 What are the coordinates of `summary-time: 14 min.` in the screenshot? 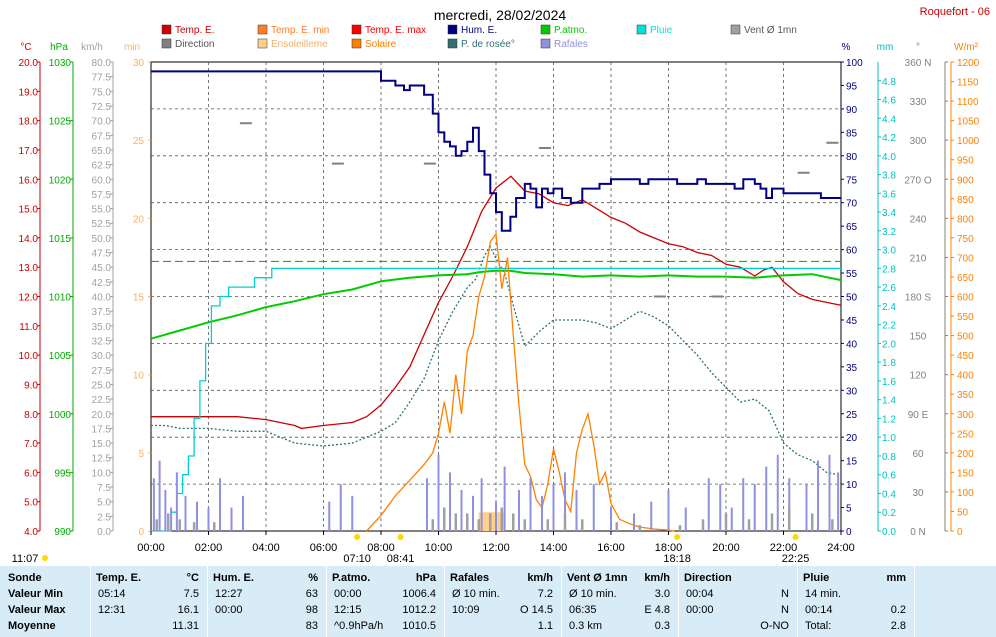 It's located at (823, 594).